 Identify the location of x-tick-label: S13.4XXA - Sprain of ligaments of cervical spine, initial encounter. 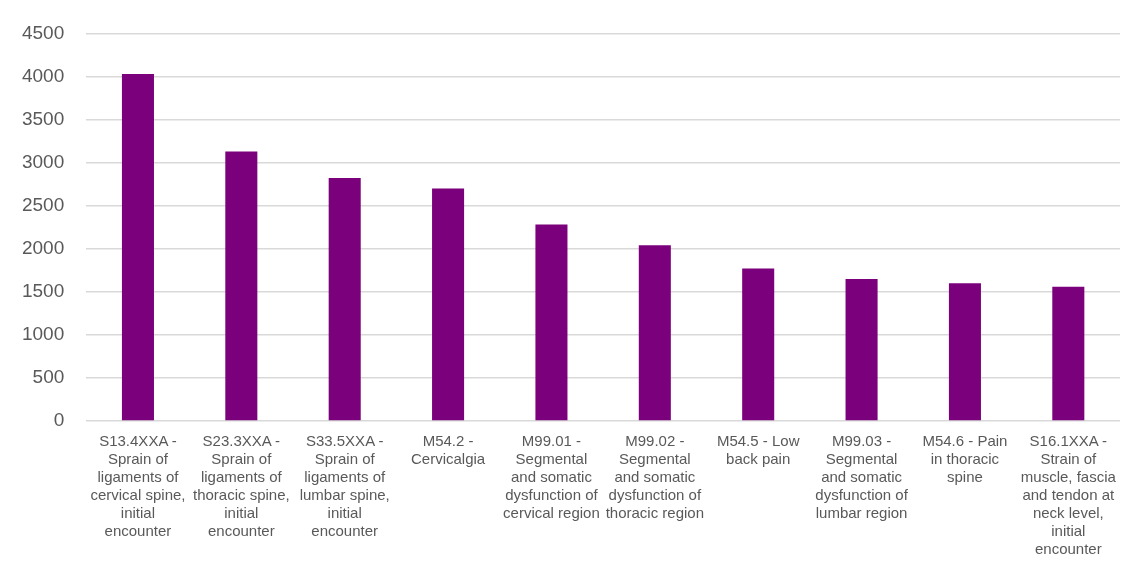
(138, 486).